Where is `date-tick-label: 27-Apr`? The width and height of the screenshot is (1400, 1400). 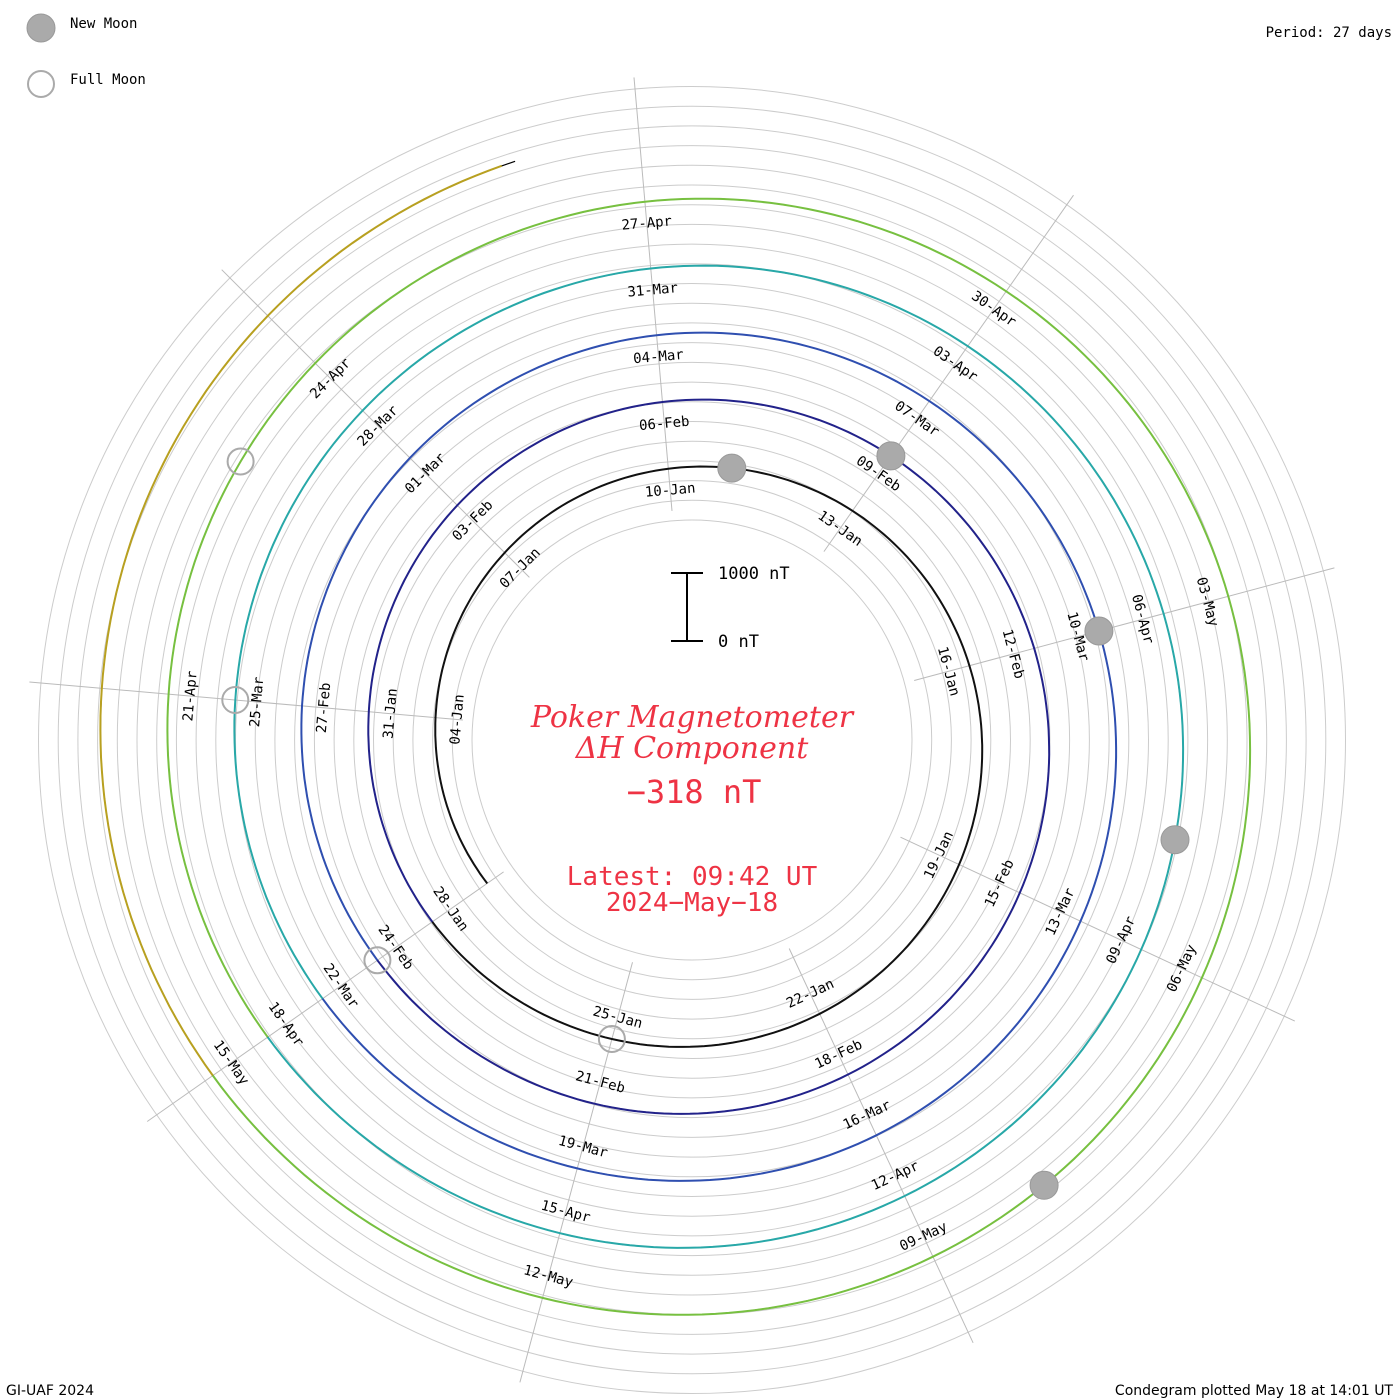
date-tick-label: 27-Apr is located at coordinates (647, 223).